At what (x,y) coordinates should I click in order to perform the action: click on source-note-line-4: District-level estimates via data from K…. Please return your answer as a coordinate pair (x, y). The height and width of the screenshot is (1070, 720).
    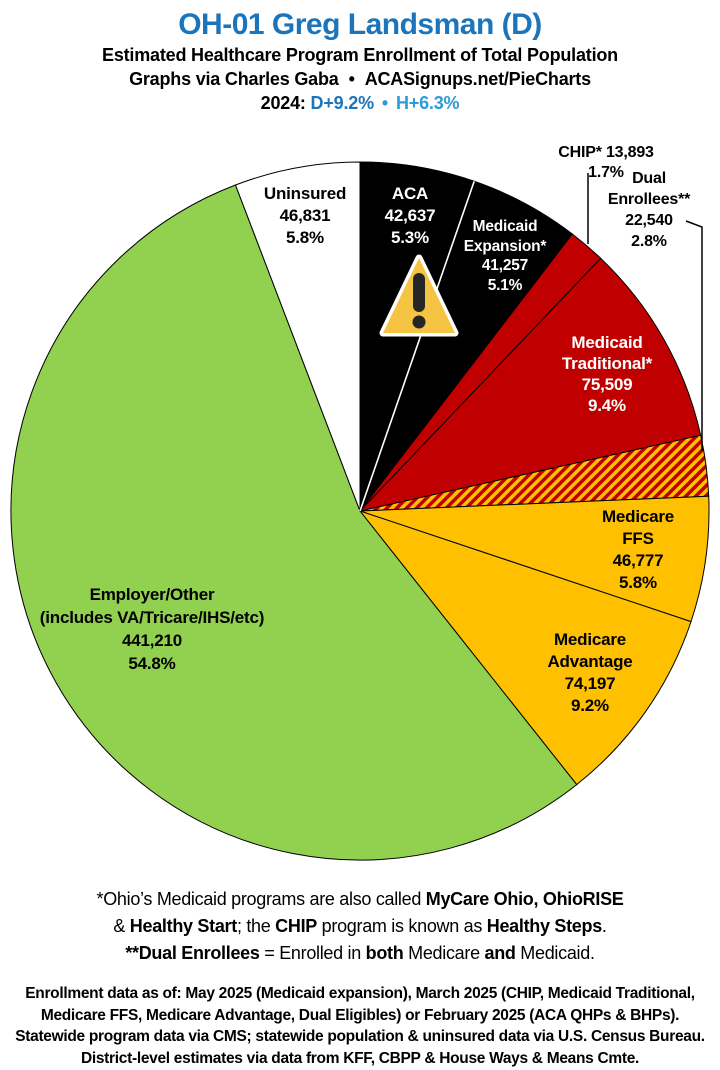
    Looking at the image, I should click on (360, 1058).